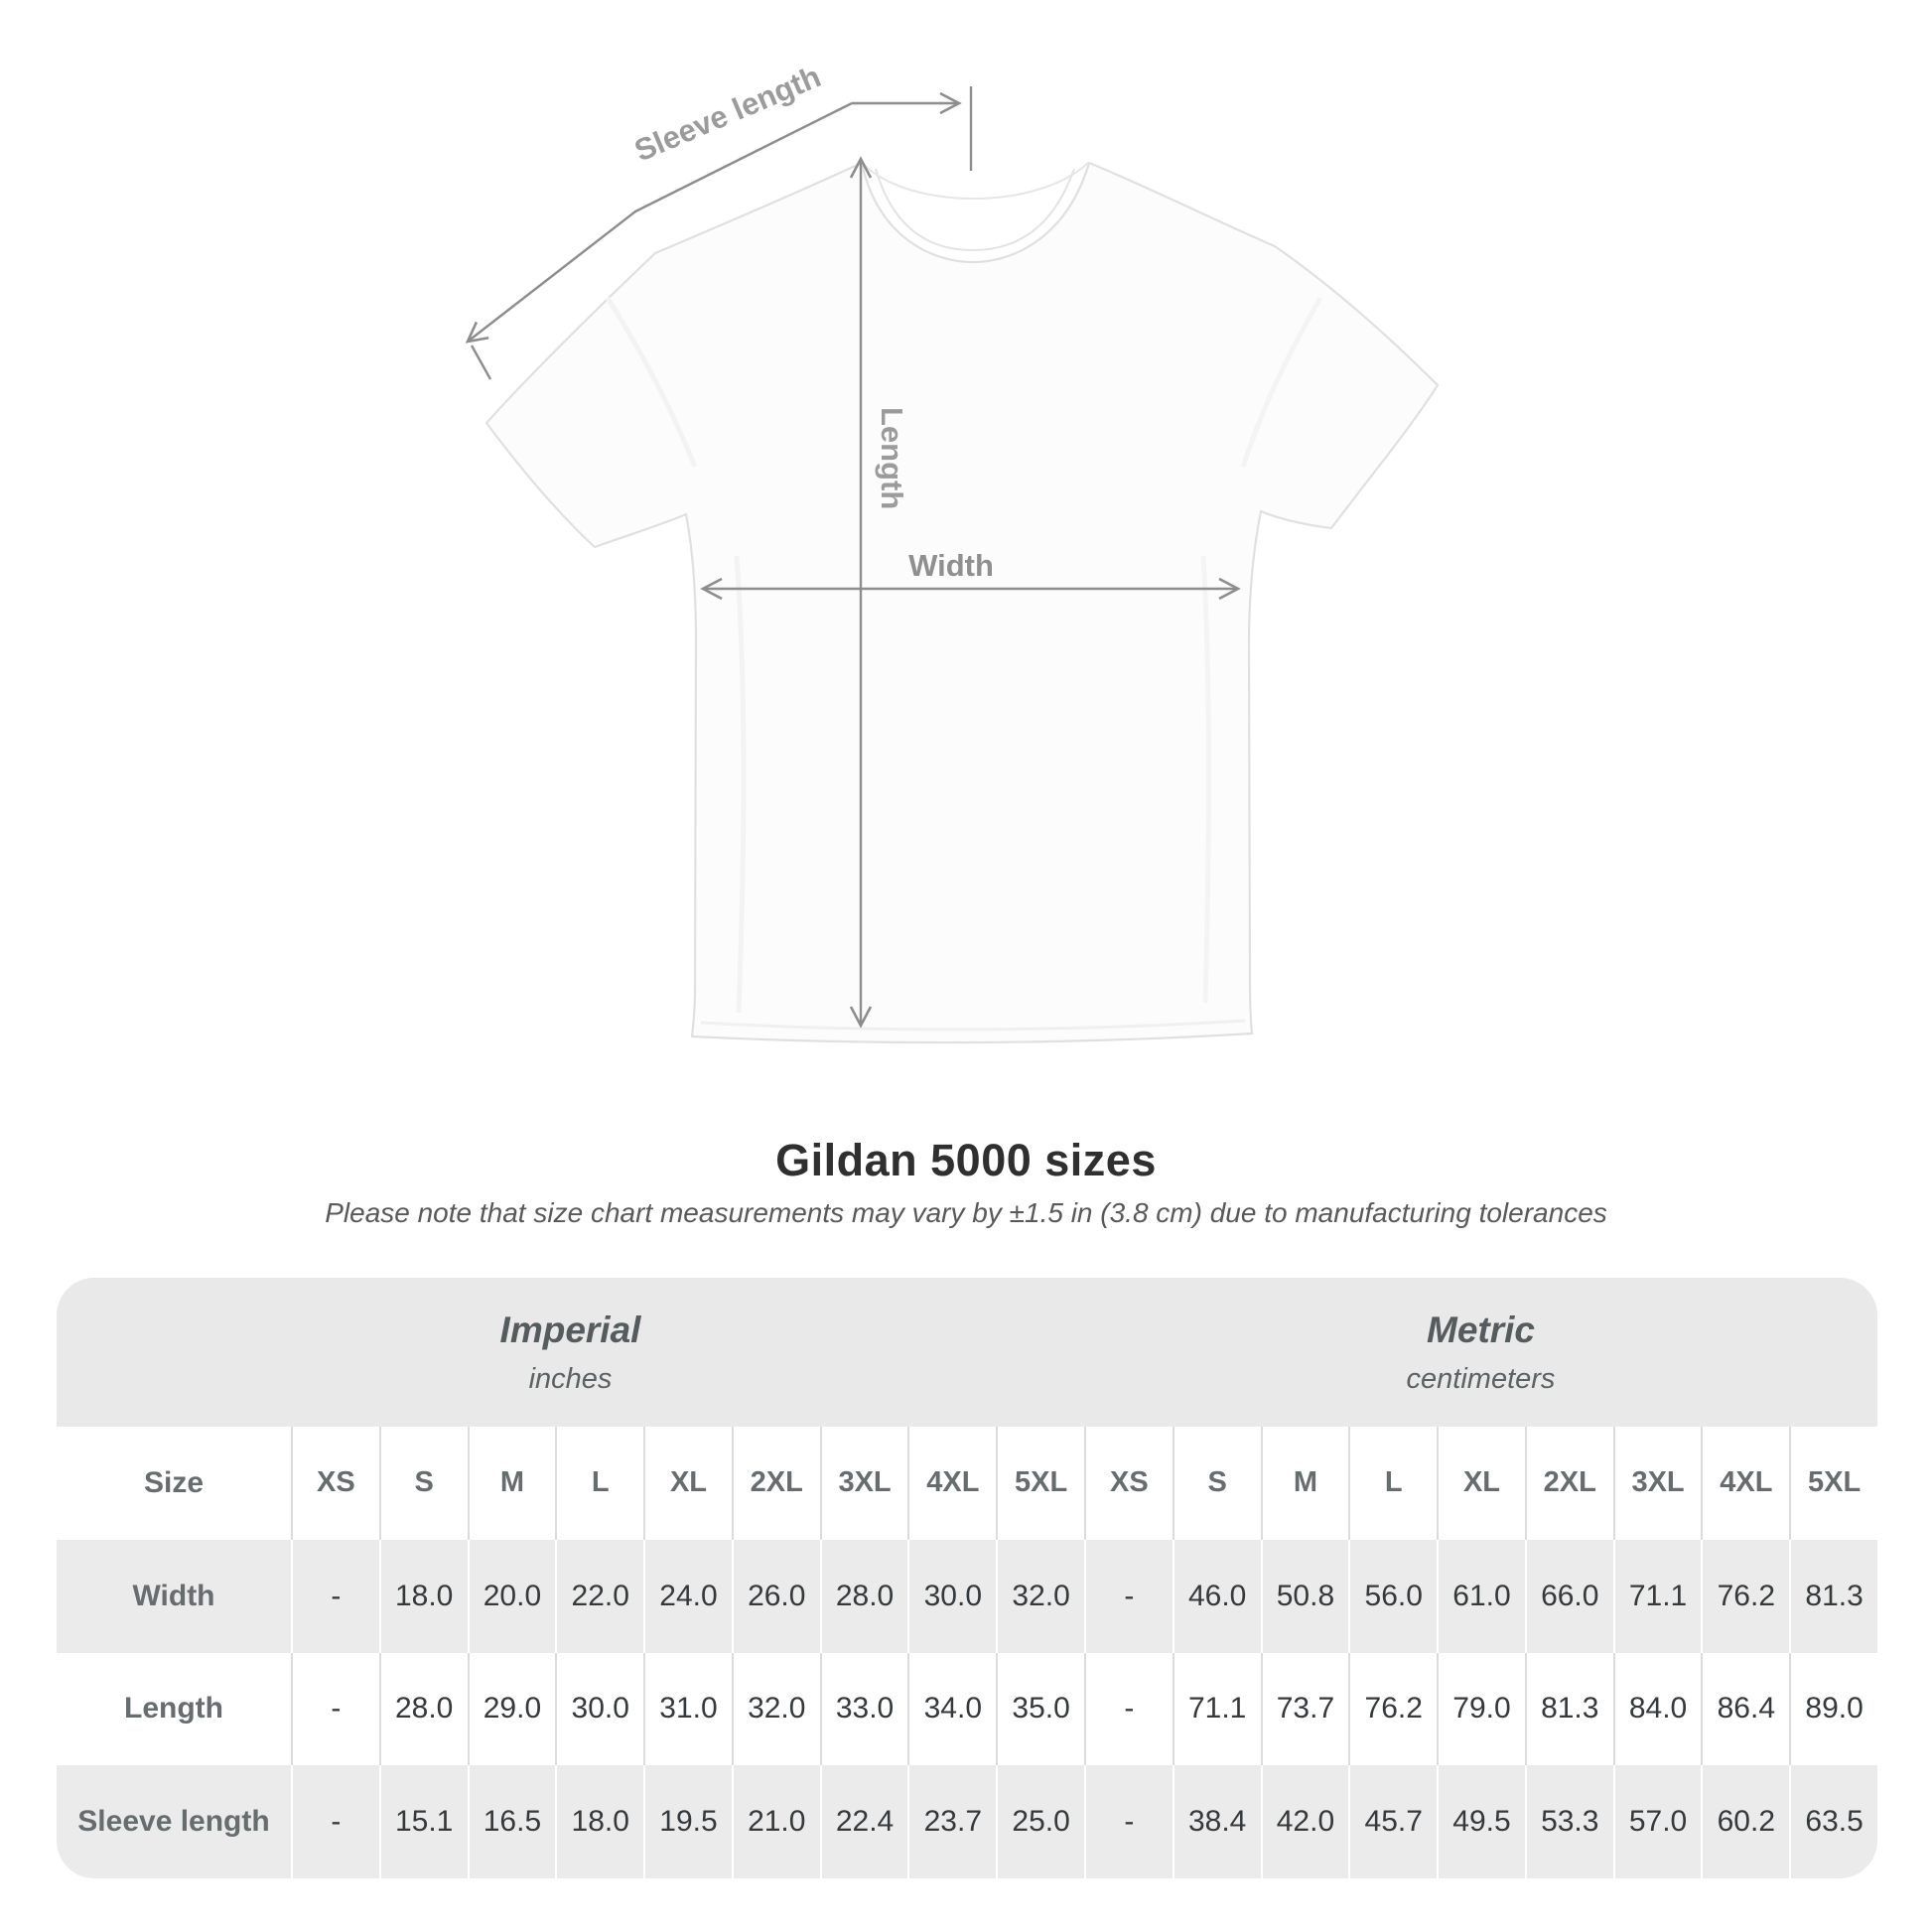 This screenshot has width=1932, height=1932. What do you see at coordinates (1568, 1483) in the screenshot?
I see `col-header-metric-2xl: 2XL` at bounding box center [1568, 1483].